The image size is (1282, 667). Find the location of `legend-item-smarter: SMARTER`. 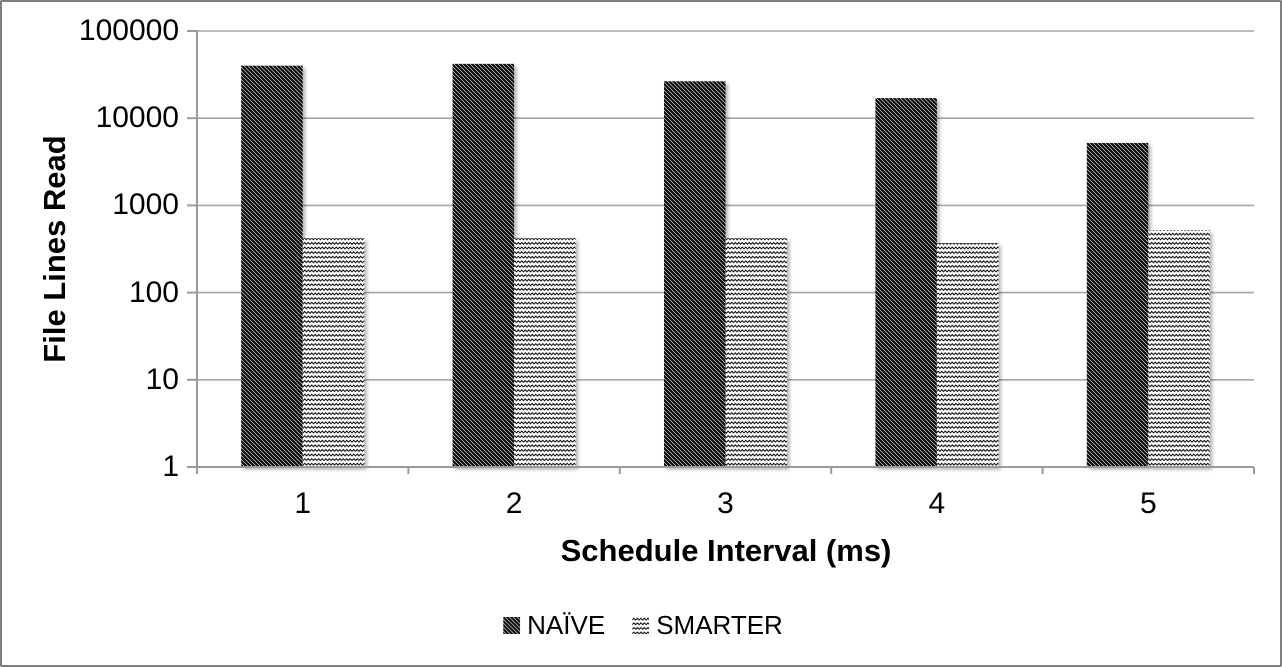

legend-item-smarter: SMARTER is located at coordinates (707, 625).